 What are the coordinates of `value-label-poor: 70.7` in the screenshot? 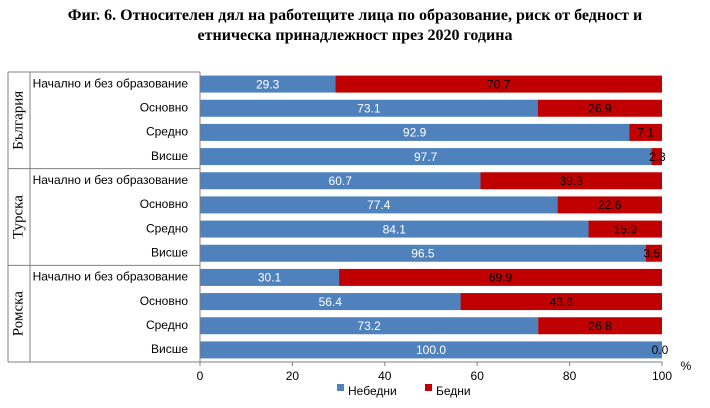 It's located at (499, 84).